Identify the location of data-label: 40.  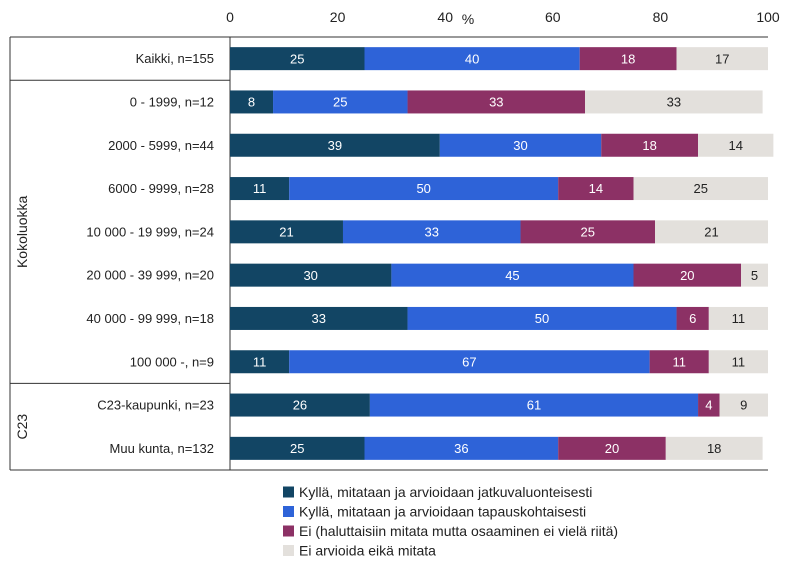
(472, 58).